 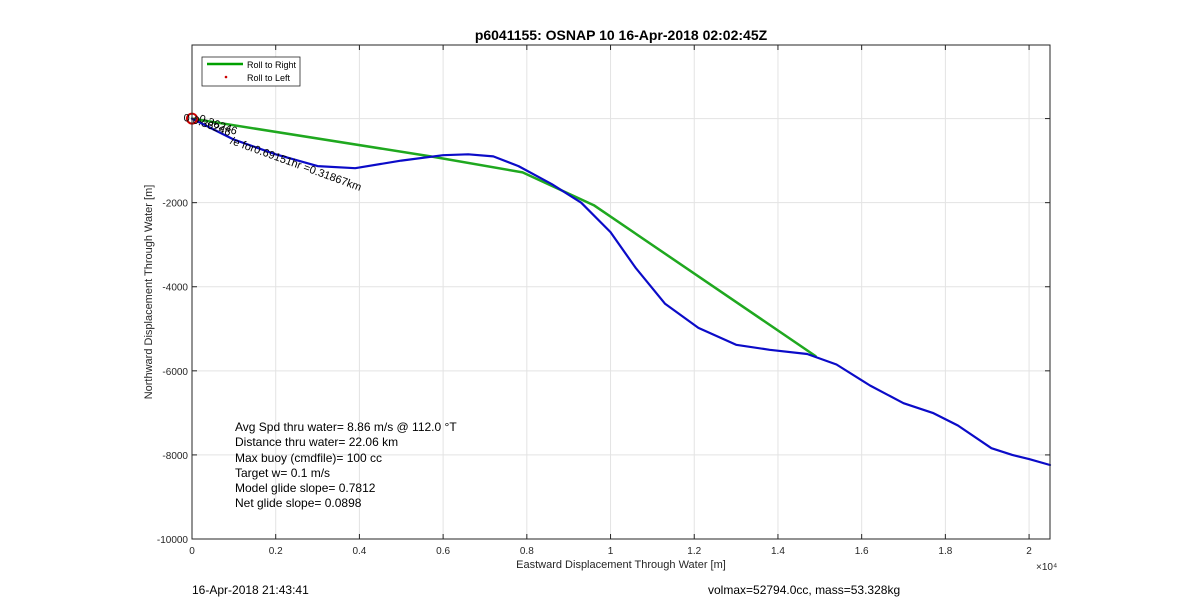 What do you see at coordinates (192, 551) in the screenshot?
I see `x-tick-label: 0` at bounding box center [192, 551].